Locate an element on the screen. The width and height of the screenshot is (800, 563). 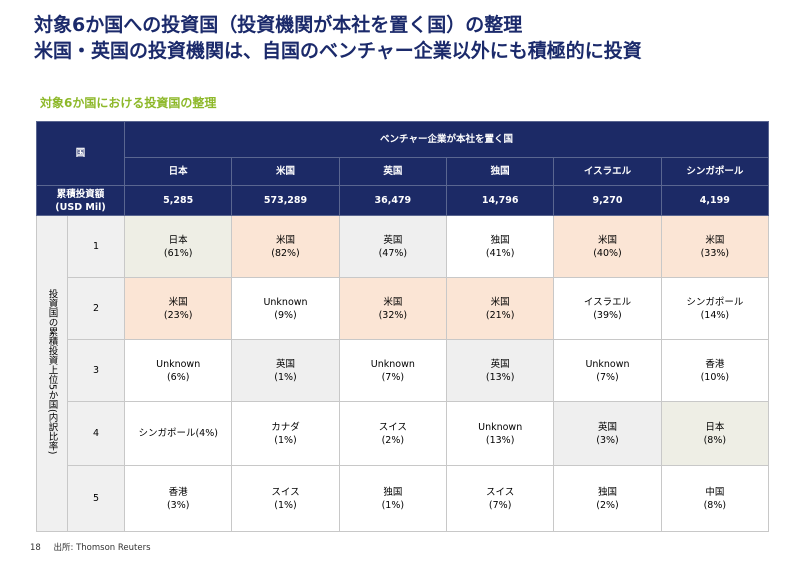
investor-cell: カナダ (1%) is located at coordinates (285, 433).